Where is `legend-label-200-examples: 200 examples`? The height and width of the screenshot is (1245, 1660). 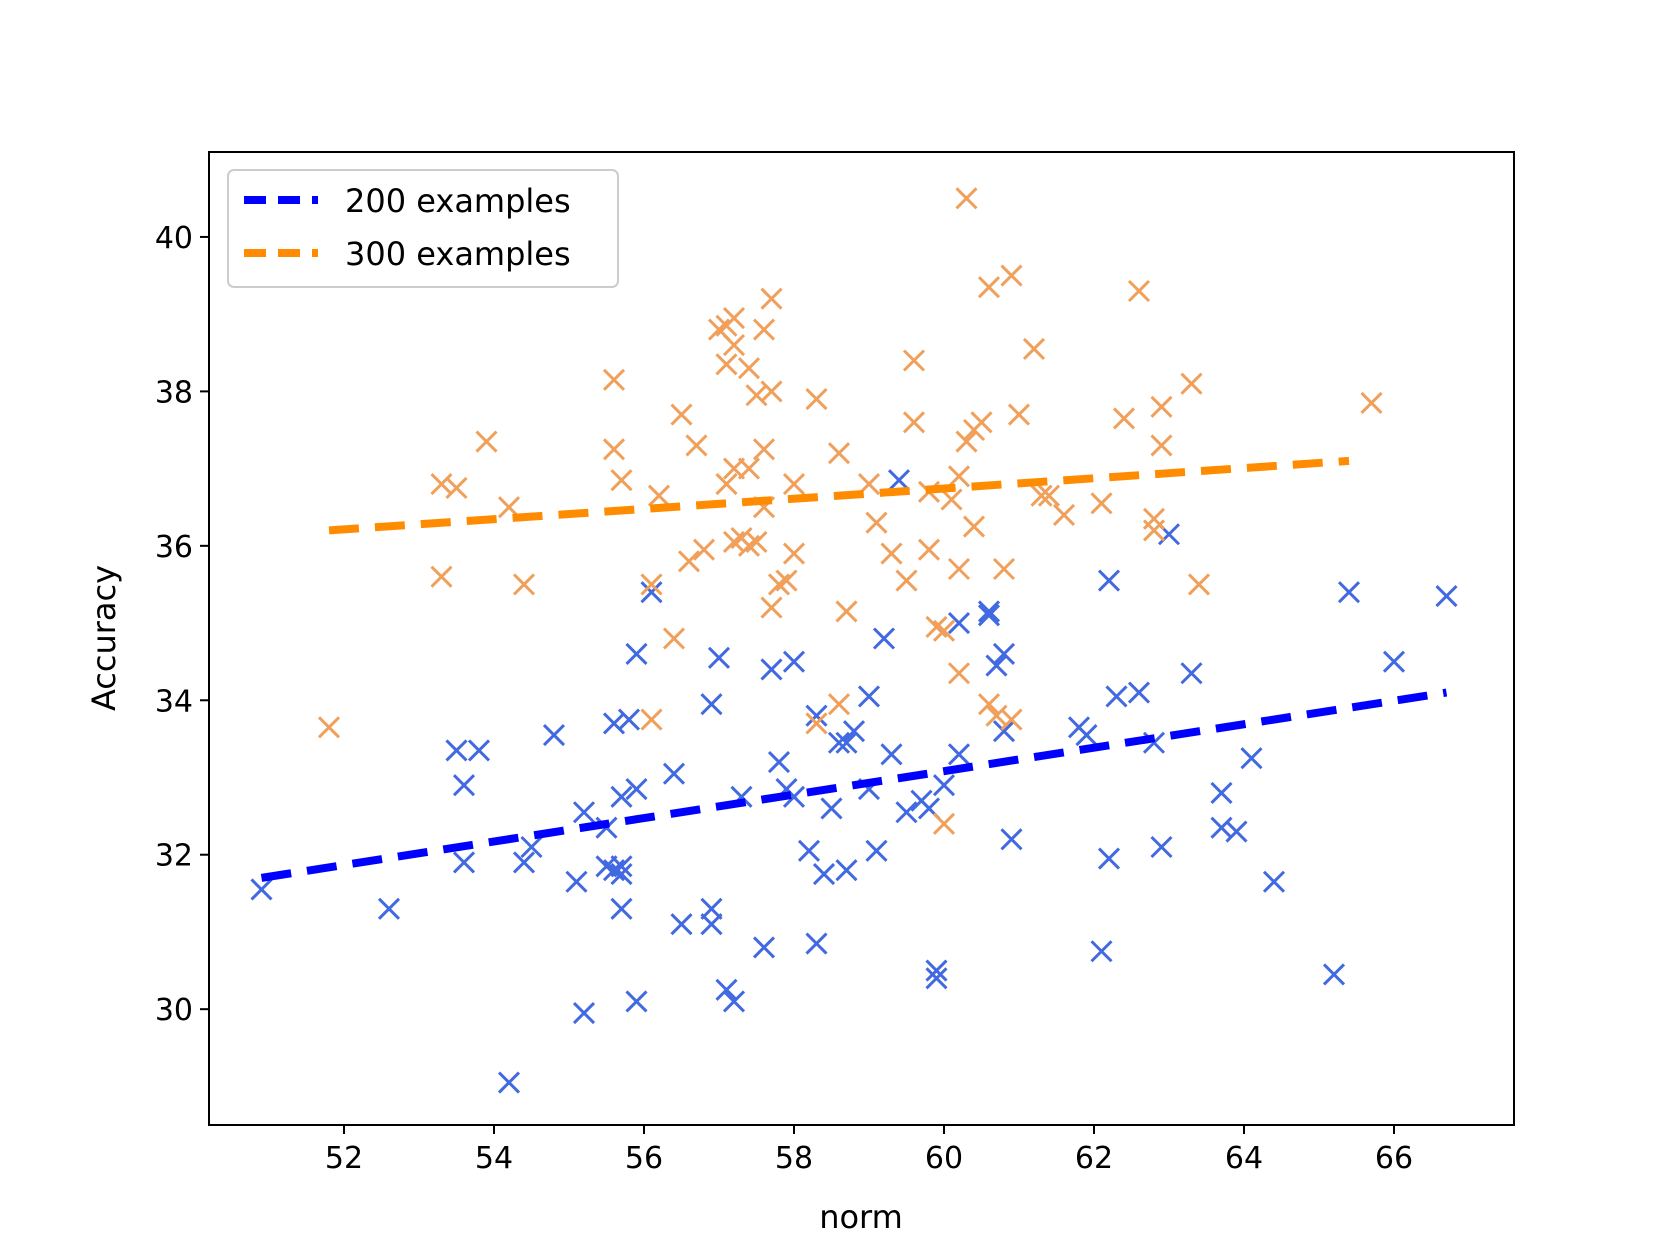 legend-label-200-examples: 200 examples is located at coordinates (458, 201).